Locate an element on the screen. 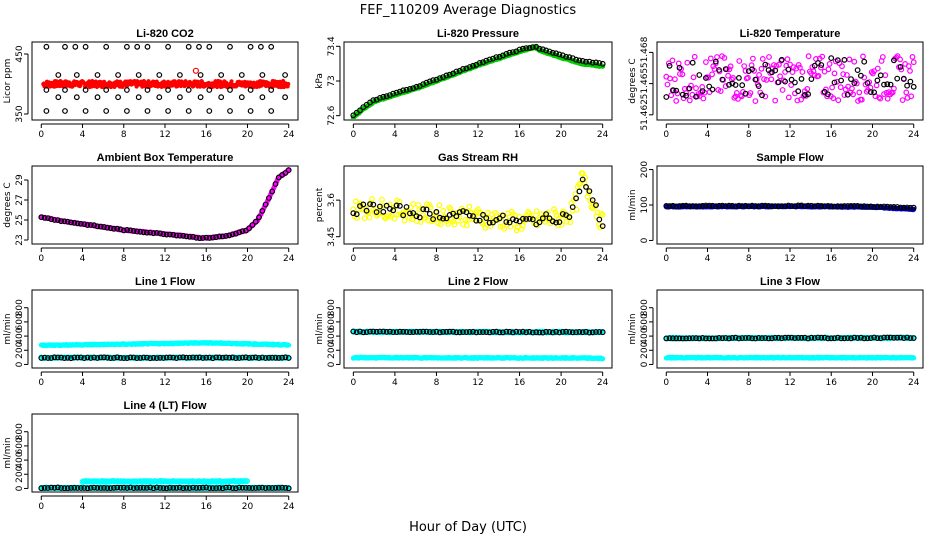 Image resolution: width=936 pixels, height=540 pixels. y-tick-label: 51.465 is located at coordinates (645, 84).